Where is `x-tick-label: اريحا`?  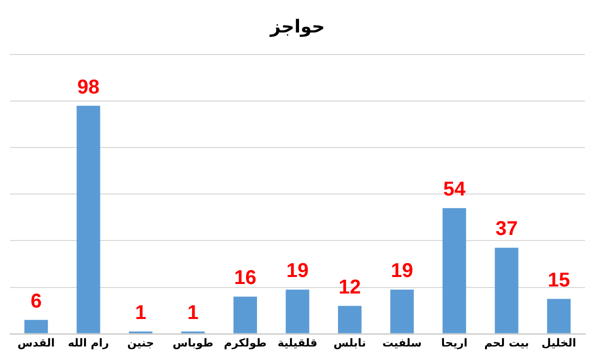
x-tick-label: اريحا is located at coordinates (454, 343).